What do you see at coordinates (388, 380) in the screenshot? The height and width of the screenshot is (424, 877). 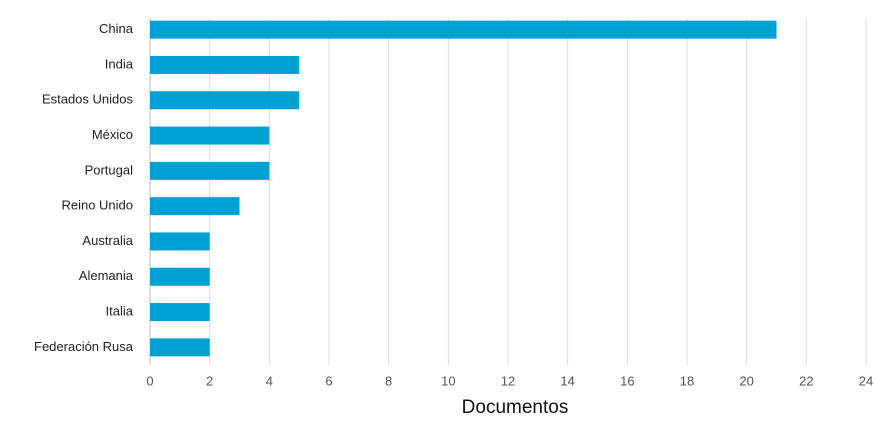 I see `x-tick-label: 8` at bounding box center [388, 380].